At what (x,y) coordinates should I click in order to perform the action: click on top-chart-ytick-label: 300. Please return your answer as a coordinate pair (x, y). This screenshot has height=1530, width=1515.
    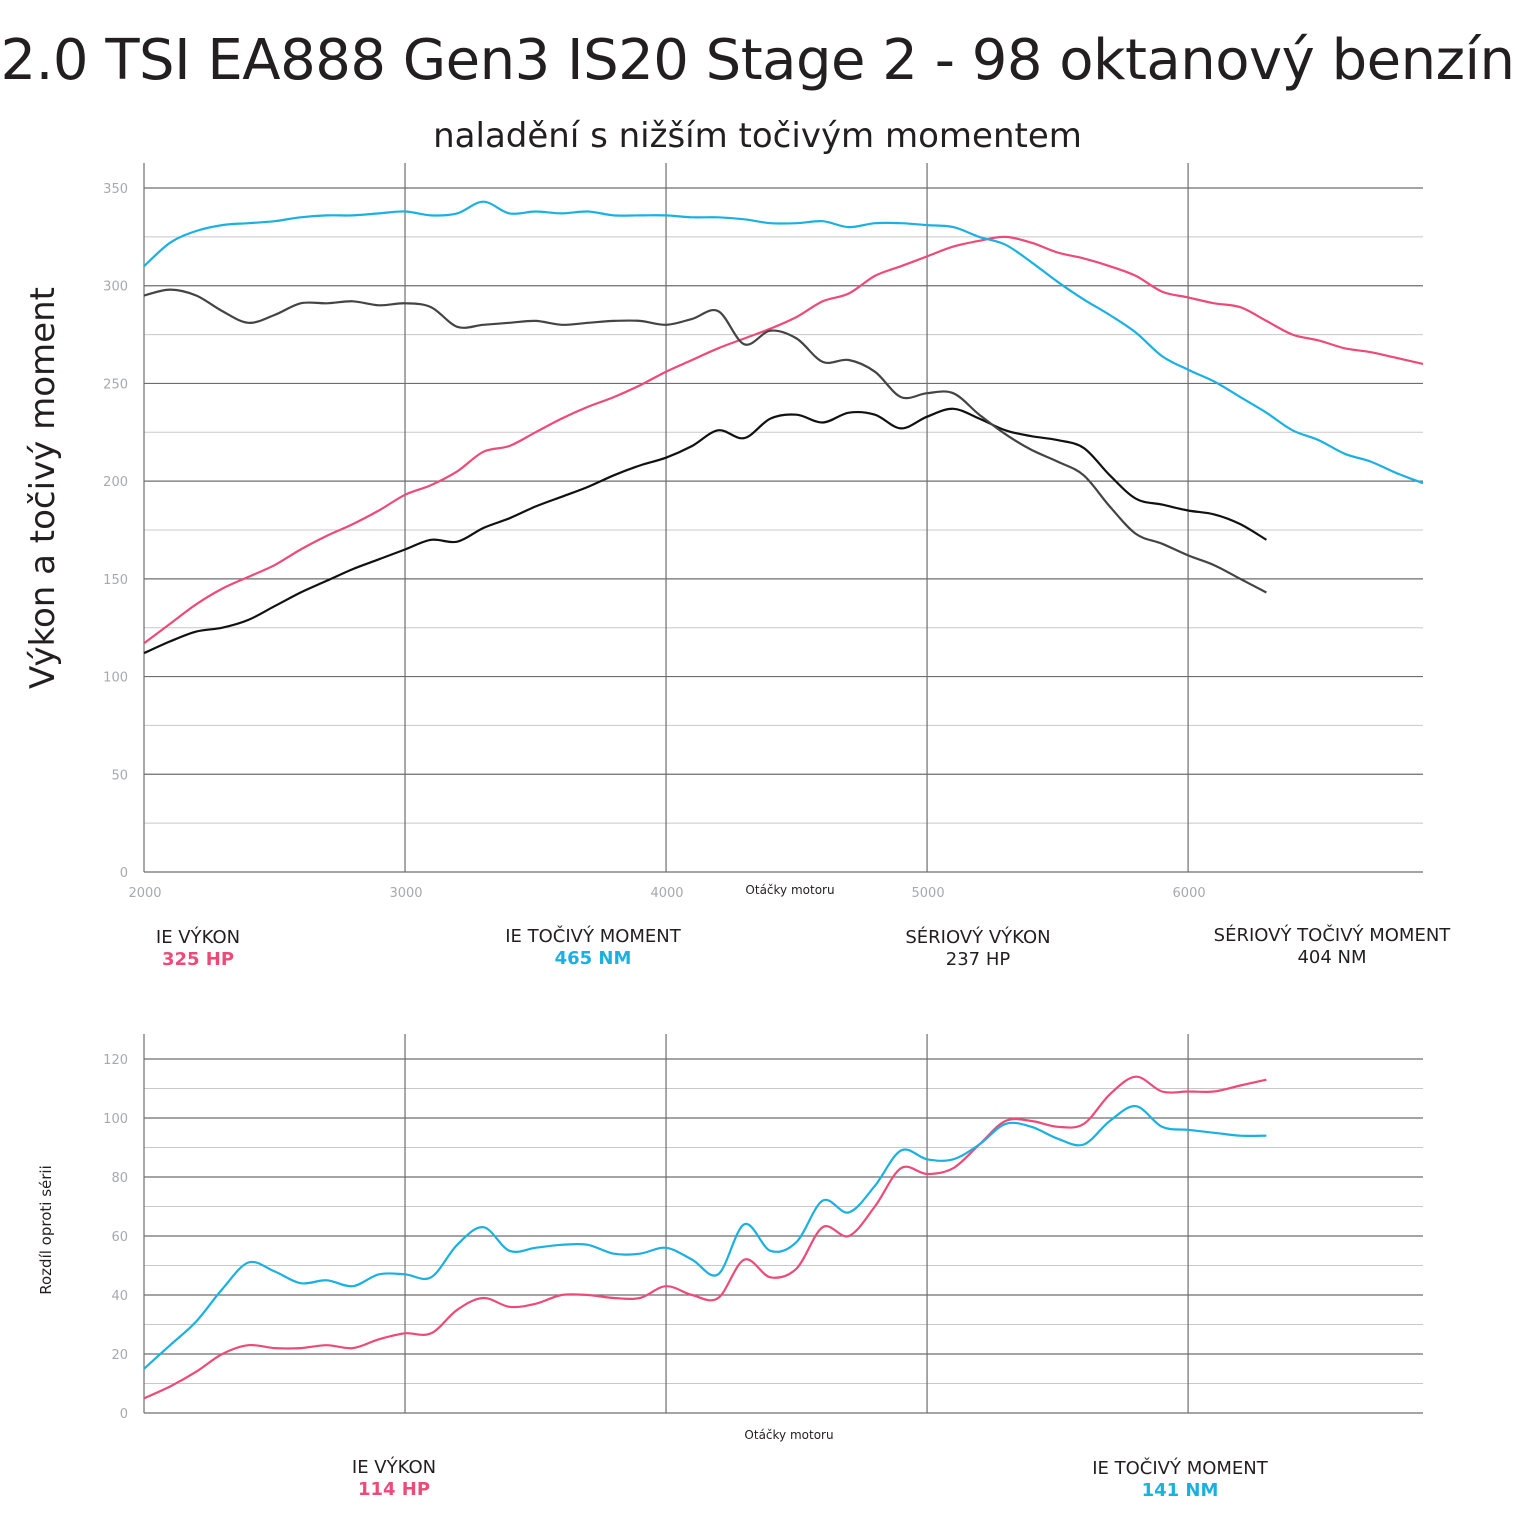
    Looking at the image, I should click on (115, 287).